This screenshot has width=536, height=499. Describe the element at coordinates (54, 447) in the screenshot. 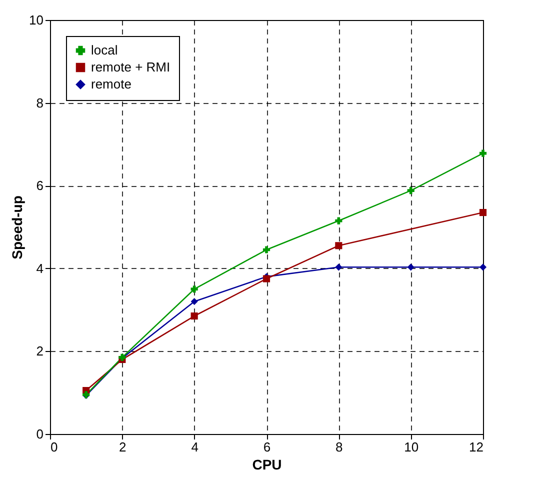

I see `x-tick-label: 0` at that location.